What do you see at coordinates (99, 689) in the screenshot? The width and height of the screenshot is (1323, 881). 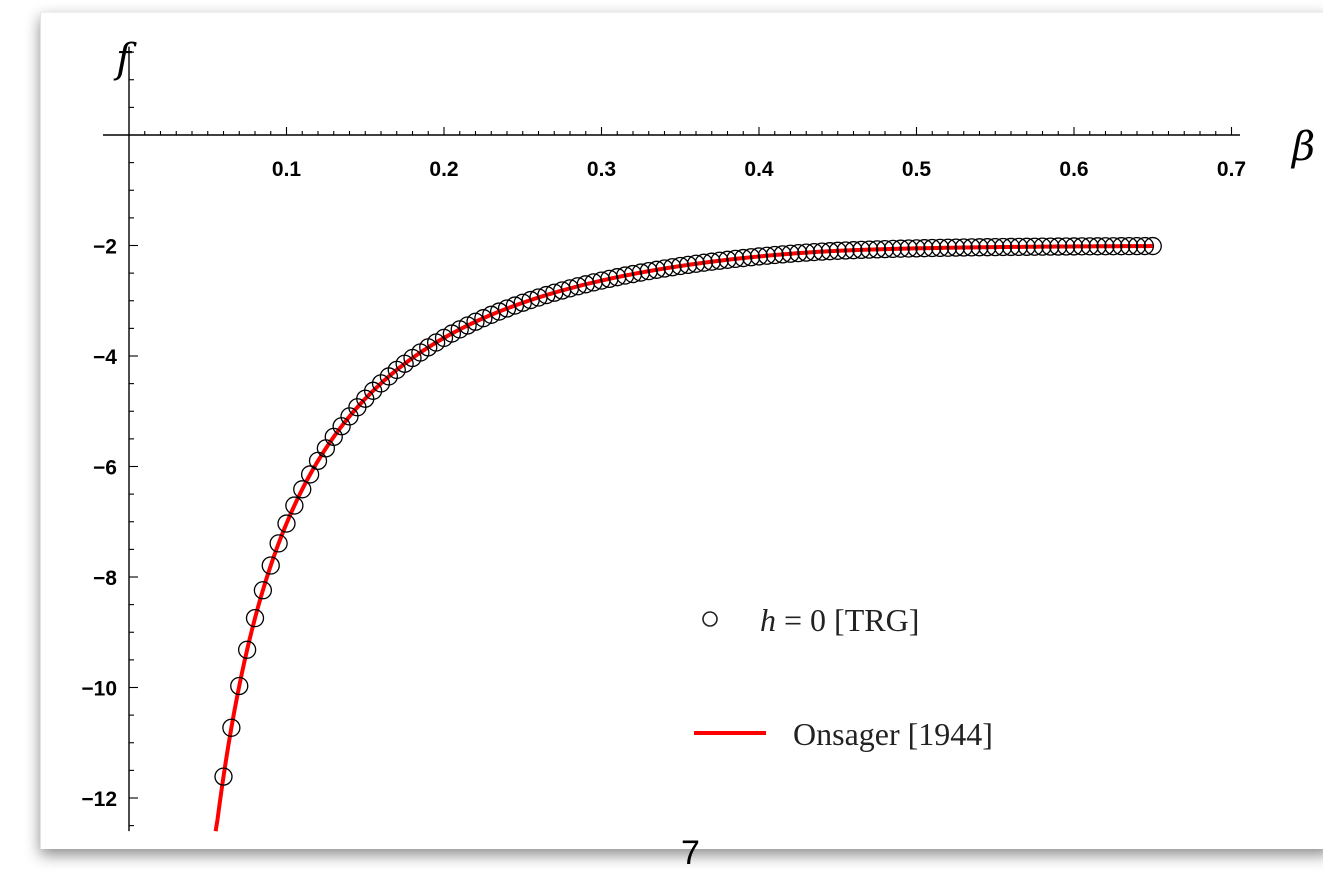 I see `y-tick-label: −10` at bounding box center [99, 689].